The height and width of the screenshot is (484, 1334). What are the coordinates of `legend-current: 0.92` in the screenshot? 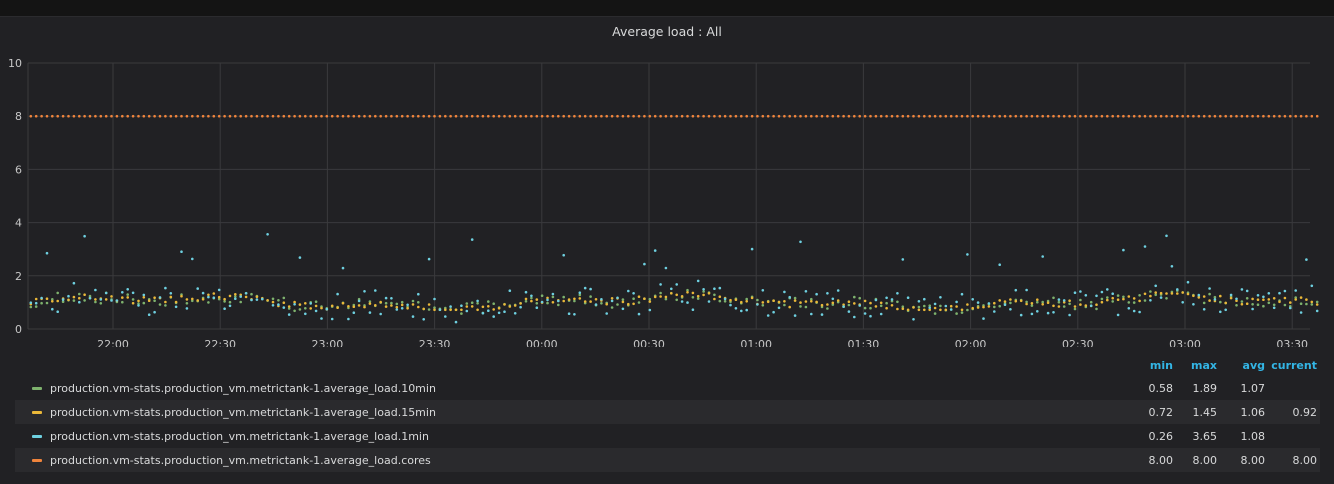 It's located at (1305, 412).